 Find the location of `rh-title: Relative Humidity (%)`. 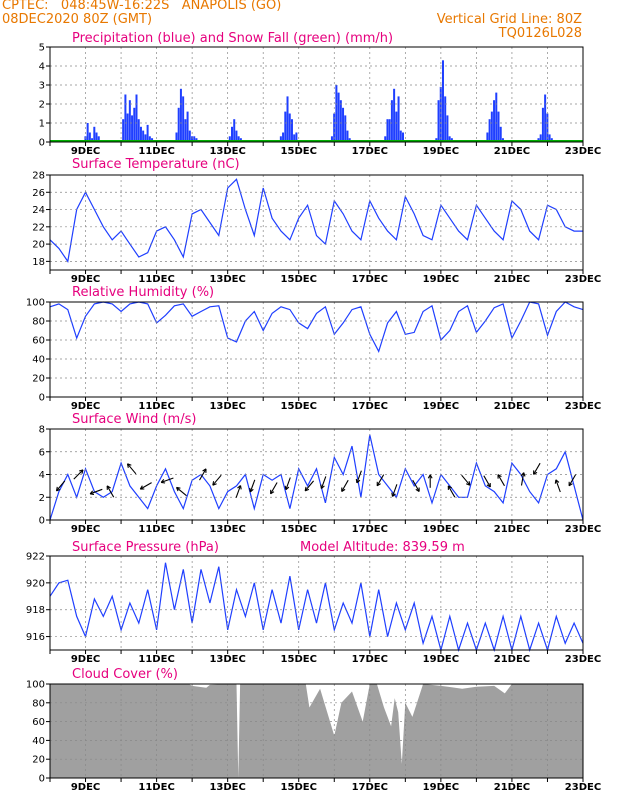

rh-title: Relative Humidity (%) is located at coordinates (143, 292).